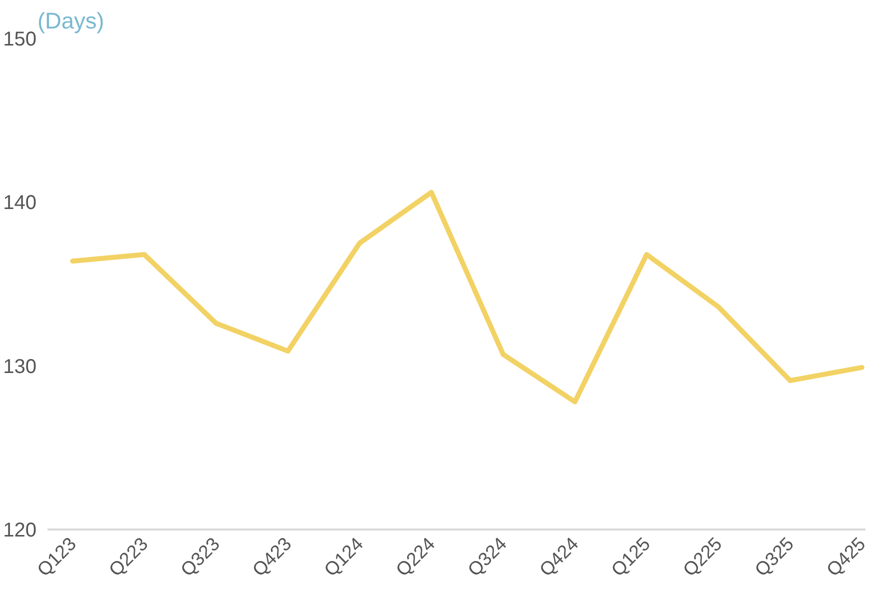 Image resolution: width=895 pixels, height=590 pixels. I want to click on y-tick-label: 120, so click(20, 531).